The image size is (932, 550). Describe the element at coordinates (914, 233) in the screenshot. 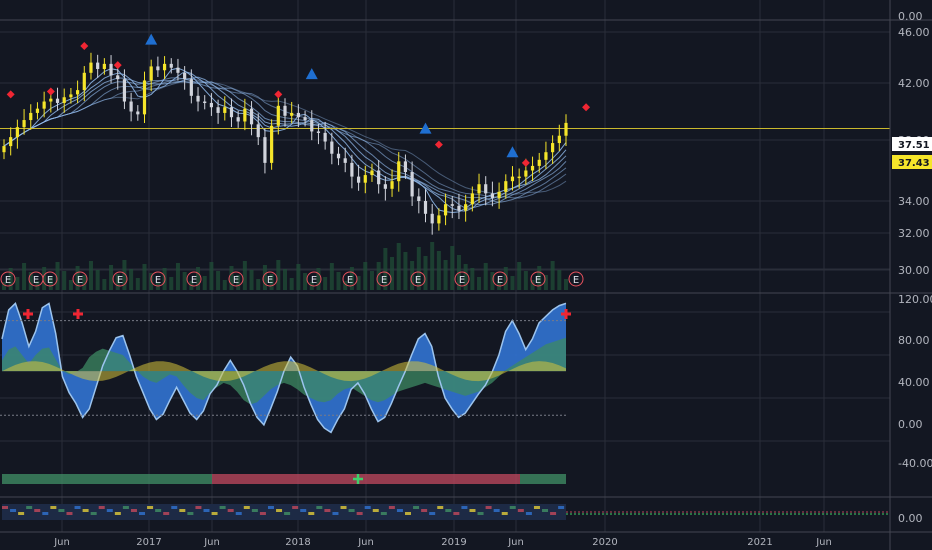

I see `price-tick-label: 32.00` at that location.